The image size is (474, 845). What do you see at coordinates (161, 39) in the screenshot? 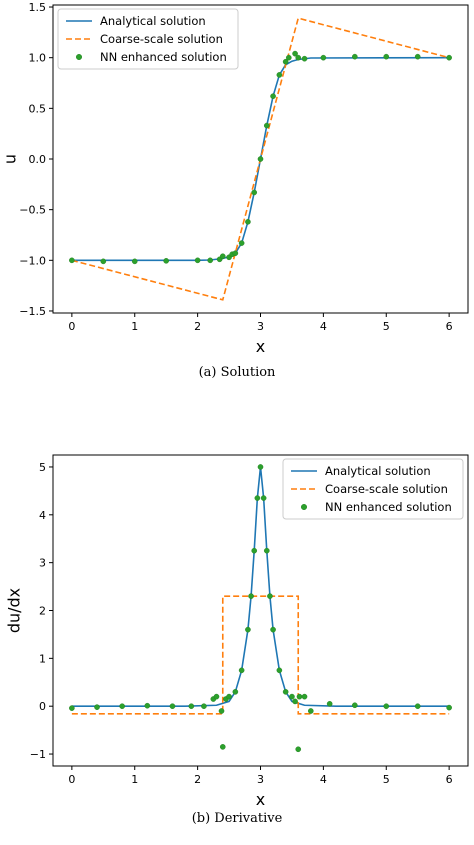
I see `legend-label: Coarse-scale solution` at bounding box center [161, 39].